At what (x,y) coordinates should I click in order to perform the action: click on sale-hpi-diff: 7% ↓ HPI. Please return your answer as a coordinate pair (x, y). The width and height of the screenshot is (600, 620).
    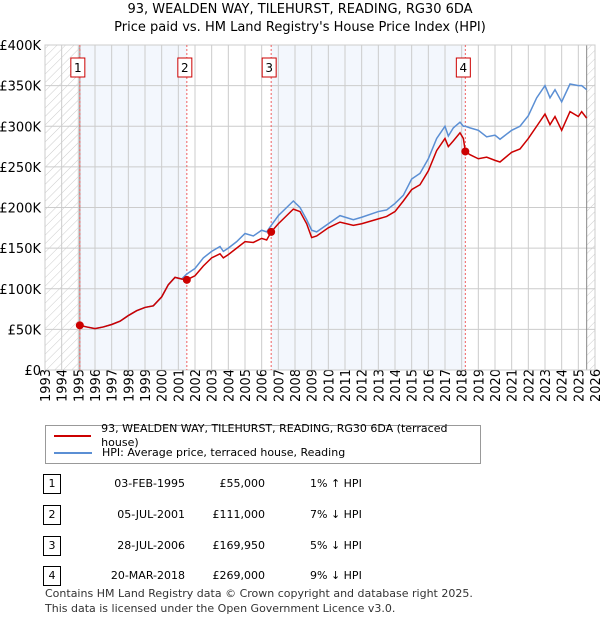
    Looking at the image, I should click on (336, 514).